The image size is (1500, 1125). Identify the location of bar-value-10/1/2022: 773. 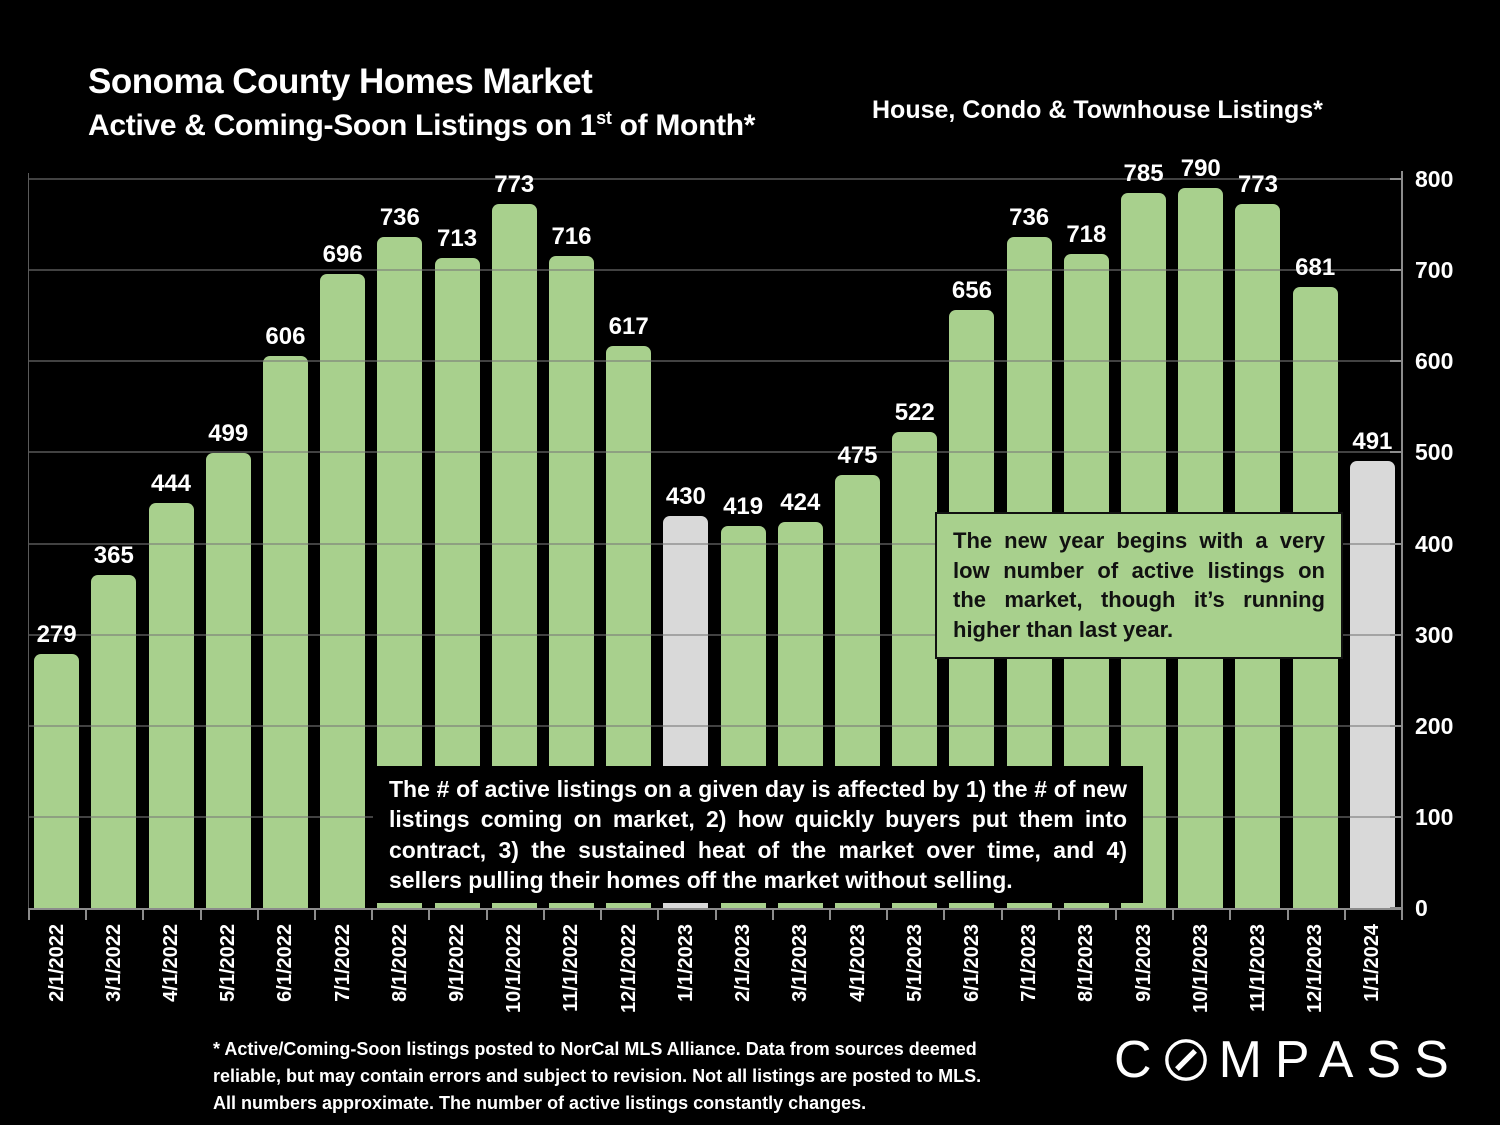
(514, 184).